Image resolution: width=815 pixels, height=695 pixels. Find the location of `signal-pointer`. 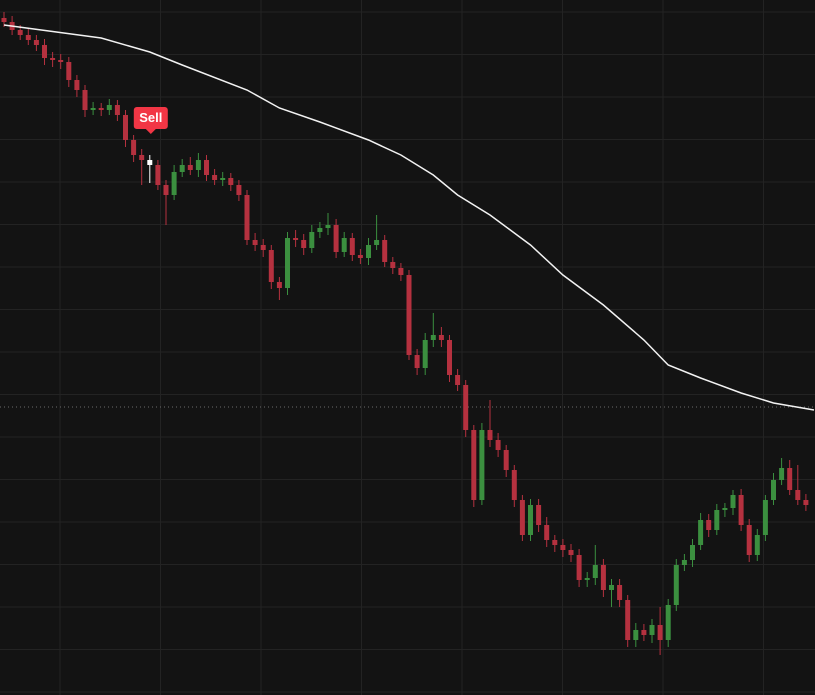

signal-pointer is located at coordinates (150, 131).